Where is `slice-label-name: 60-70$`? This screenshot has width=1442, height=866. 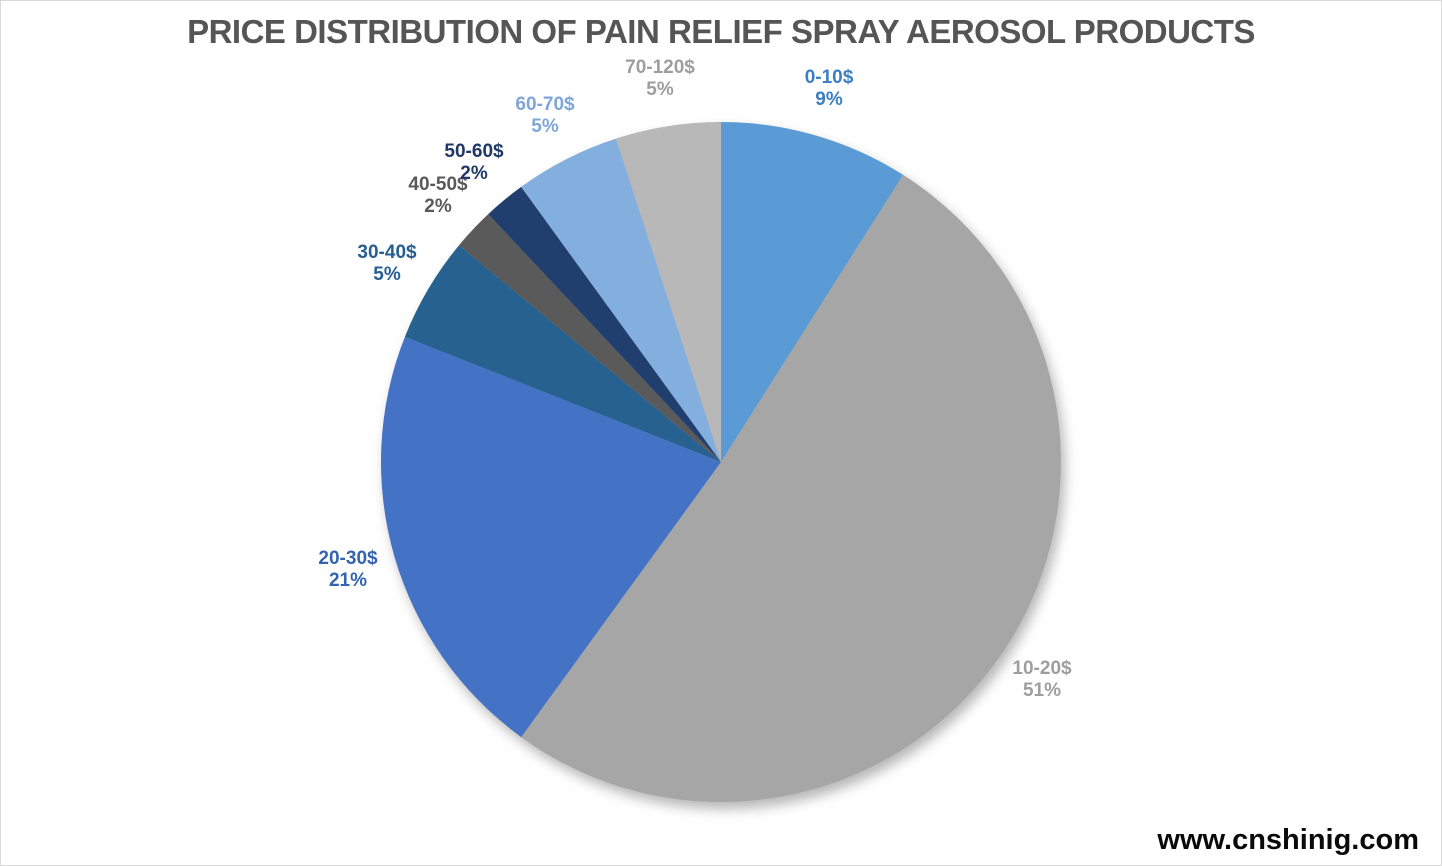
slice-label-name: 60-70$ is located at coordinates (545, 104).